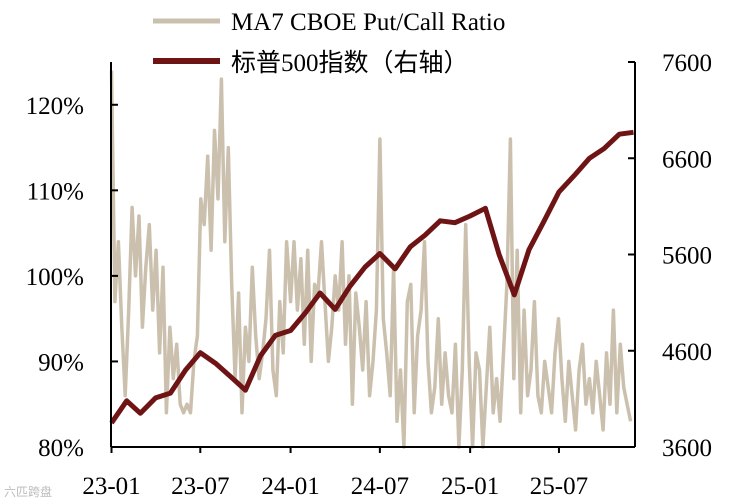 The image size is (738, 504). I want to click on x-tick-label: 23-01, so click(111, 486).